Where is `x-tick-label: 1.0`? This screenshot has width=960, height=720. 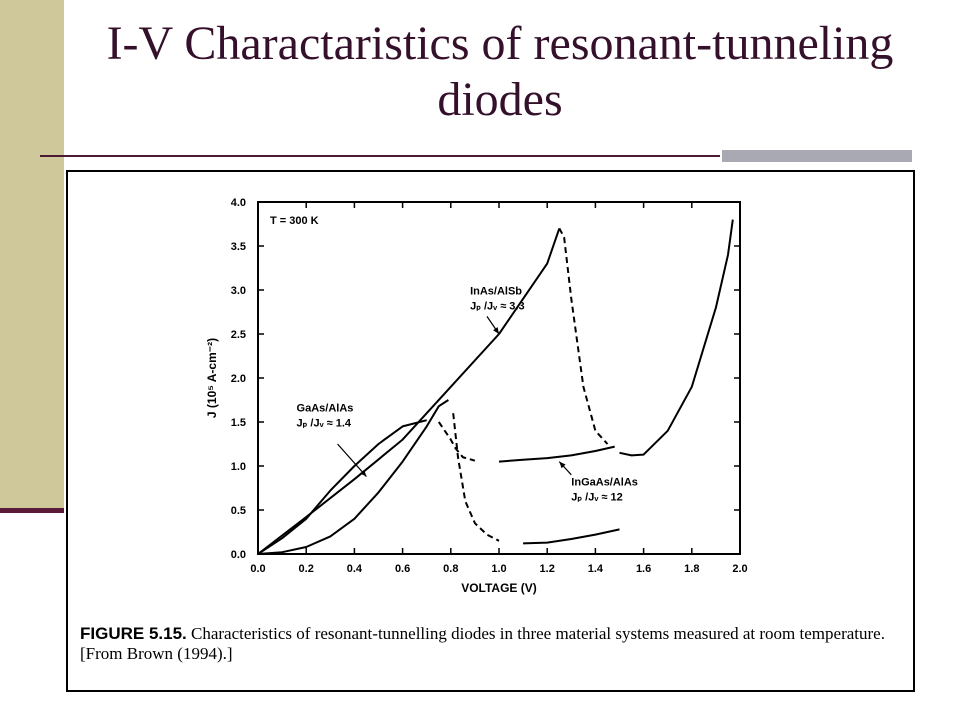 x-tick-label: 1.0 is located at coordinates (498, 569).